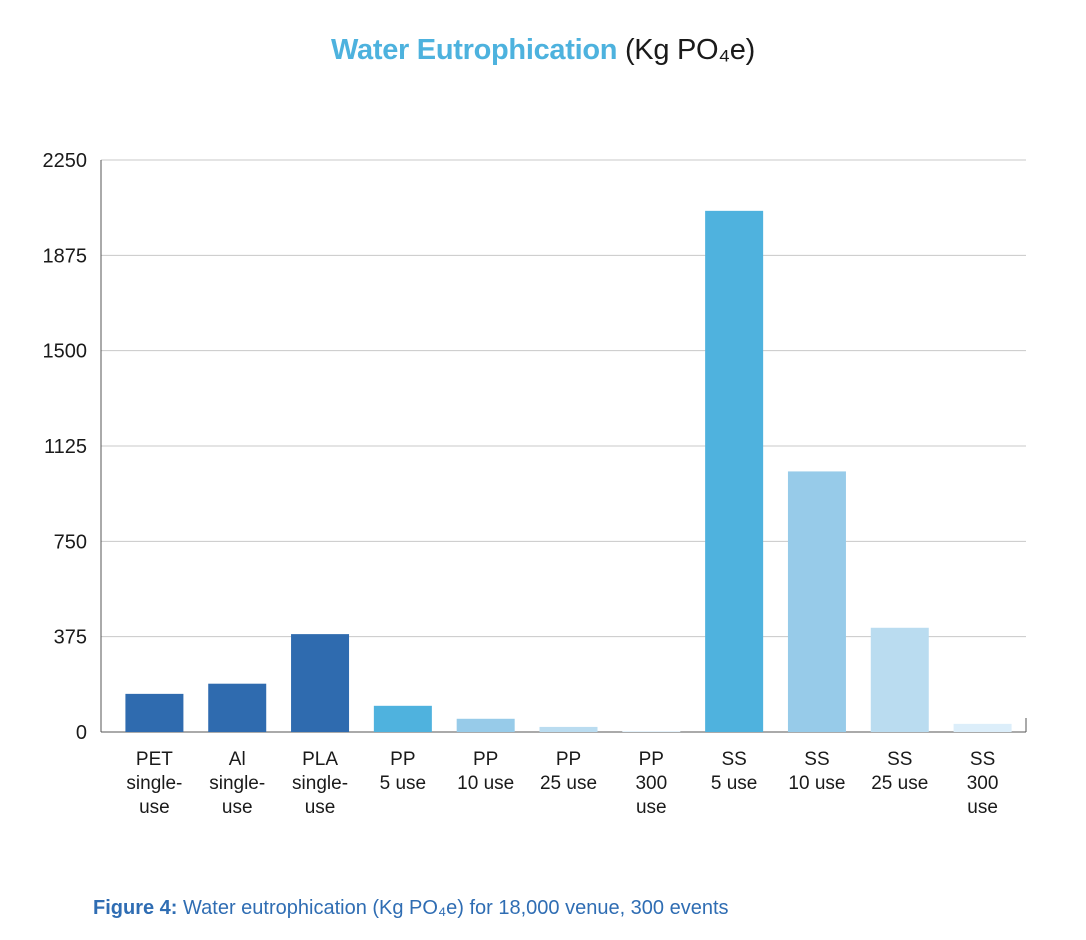  What do you see at coordinates (983, 783) in the screenshot?
I see `x-tick-label: SS 300 use` at bounding box center [983, 783].